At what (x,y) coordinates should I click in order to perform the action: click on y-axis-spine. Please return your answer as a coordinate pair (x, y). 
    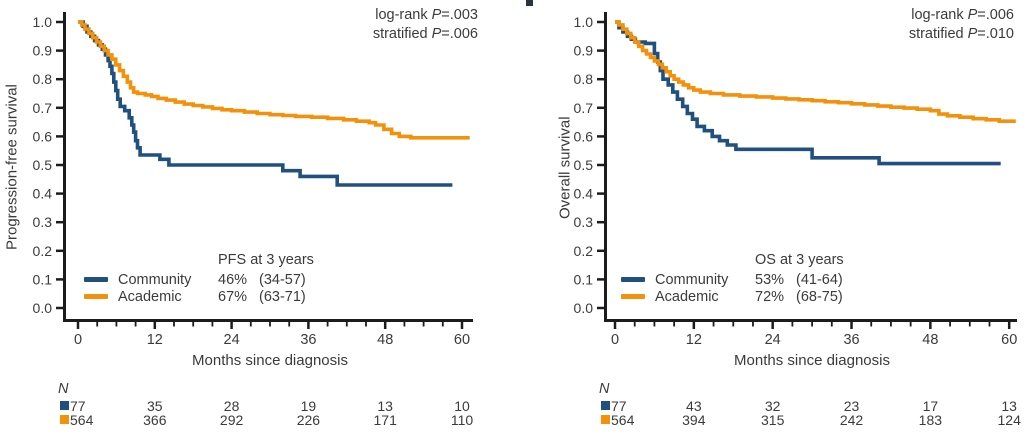
    Looking at the image, I should click on (64, 167).